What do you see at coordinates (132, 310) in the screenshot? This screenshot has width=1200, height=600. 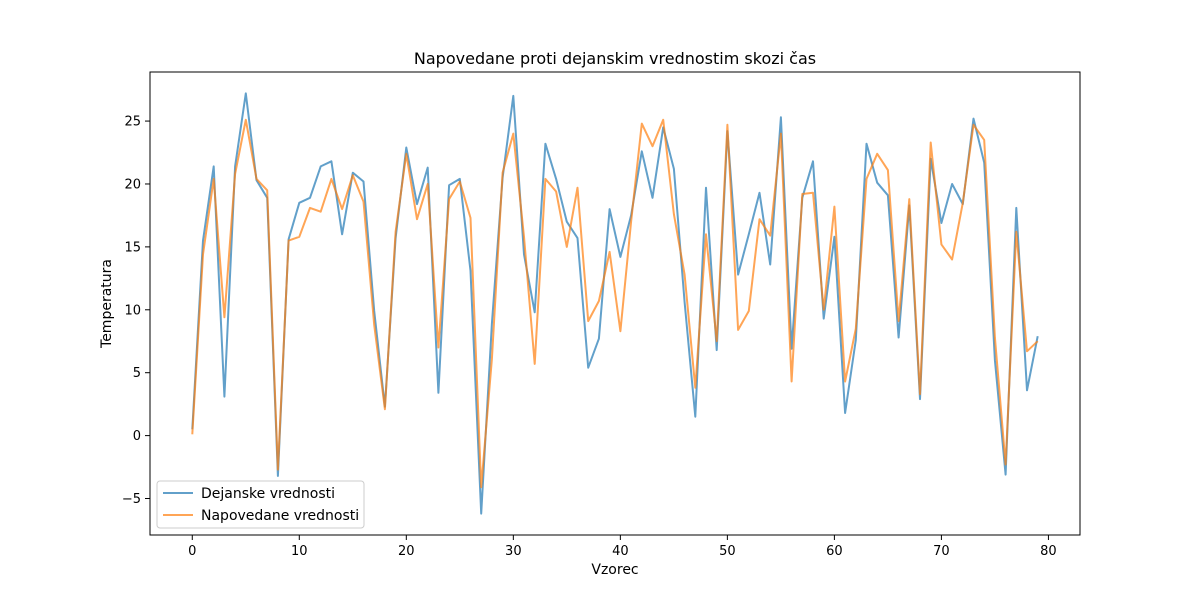 I see `y-tick-label: 10` at bounding box center [132, 310].